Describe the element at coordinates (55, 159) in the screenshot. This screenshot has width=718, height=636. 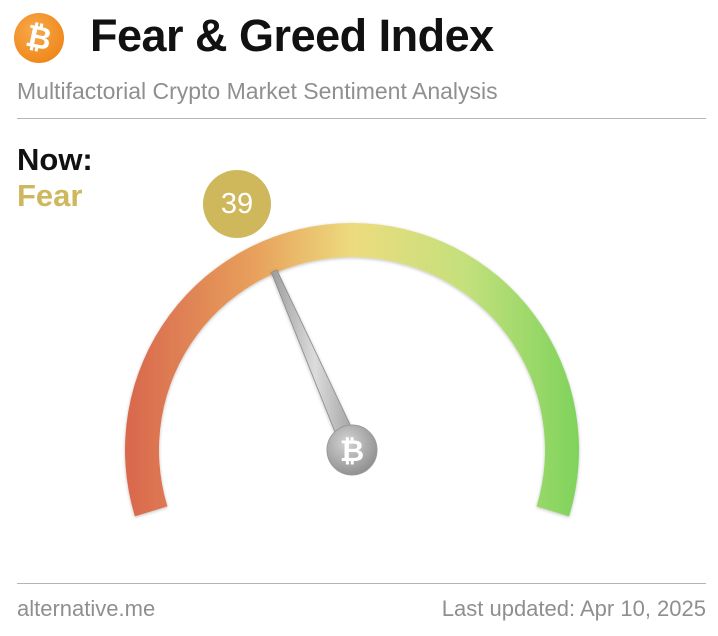
I see `now-label: Now:` at that location.